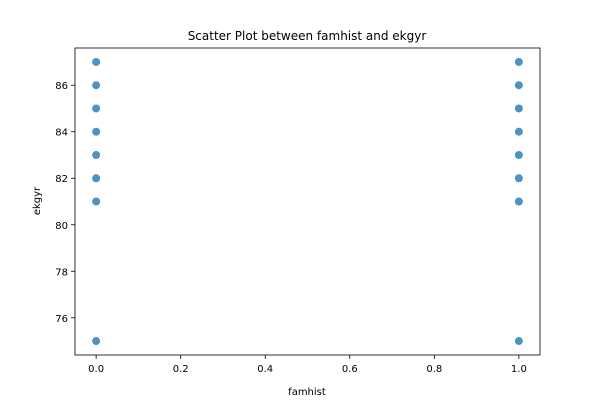  Describe the element at coordinates (434, 369) in the screenshot. I see `x-tick-label: 0.8` at that location.